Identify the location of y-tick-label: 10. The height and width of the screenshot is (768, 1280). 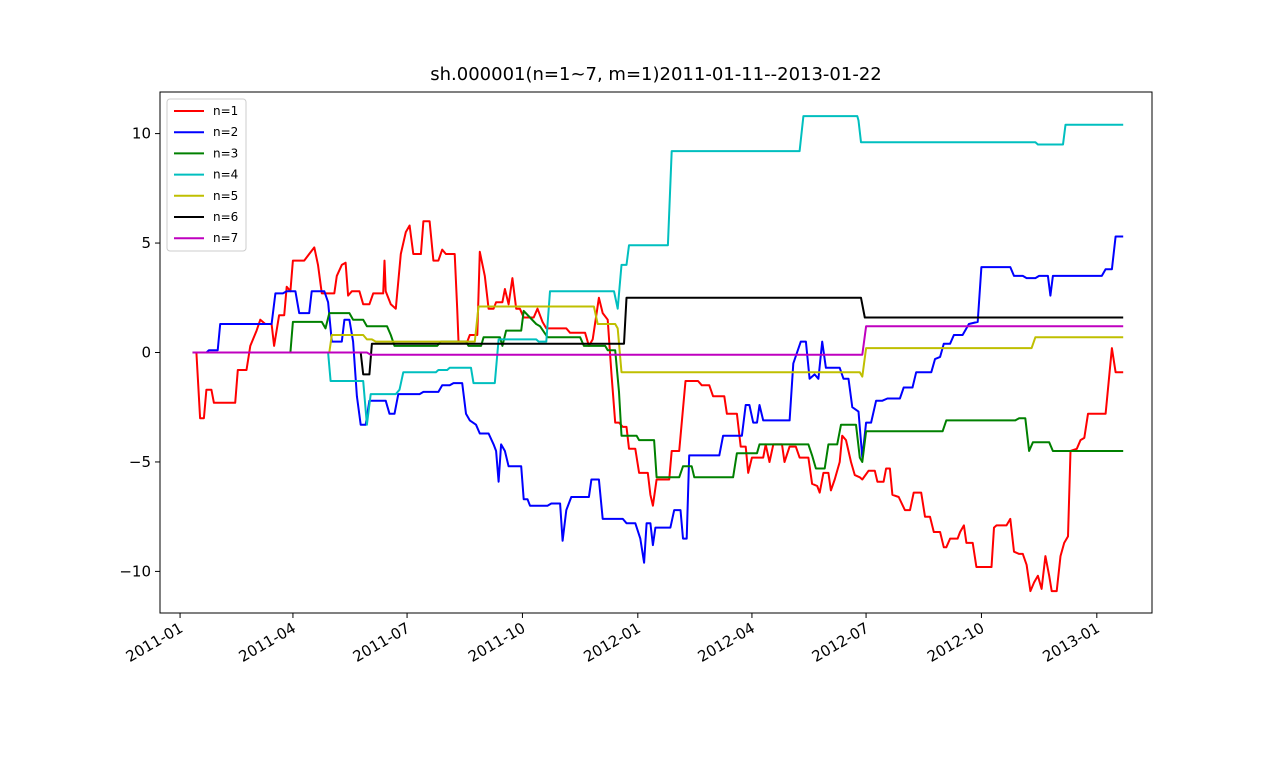
(141, 134).